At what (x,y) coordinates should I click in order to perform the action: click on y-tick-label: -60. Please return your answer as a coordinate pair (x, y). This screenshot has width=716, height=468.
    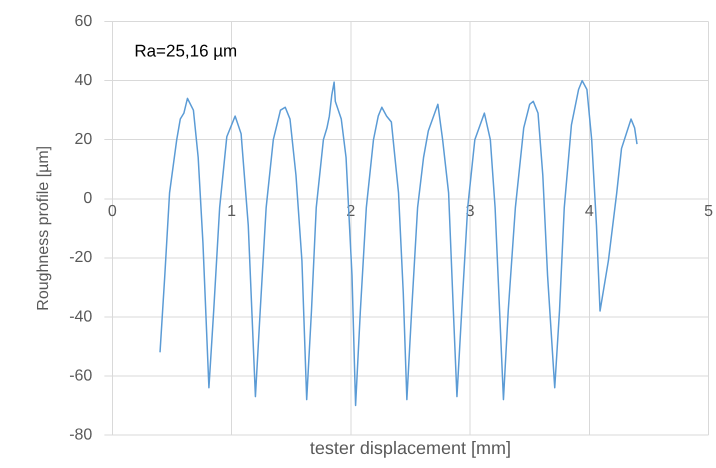
    Looking at the image, I should click on (80, 375).